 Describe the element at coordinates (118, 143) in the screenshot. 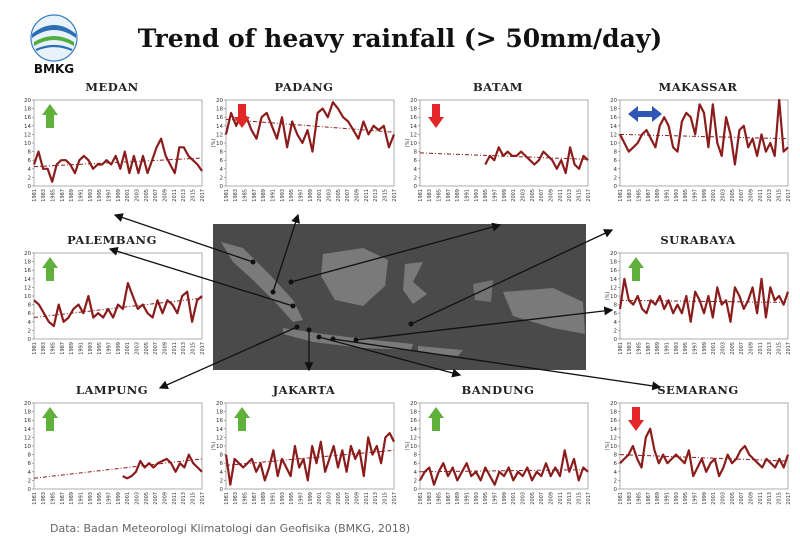

I see `plot-frame` at that location.